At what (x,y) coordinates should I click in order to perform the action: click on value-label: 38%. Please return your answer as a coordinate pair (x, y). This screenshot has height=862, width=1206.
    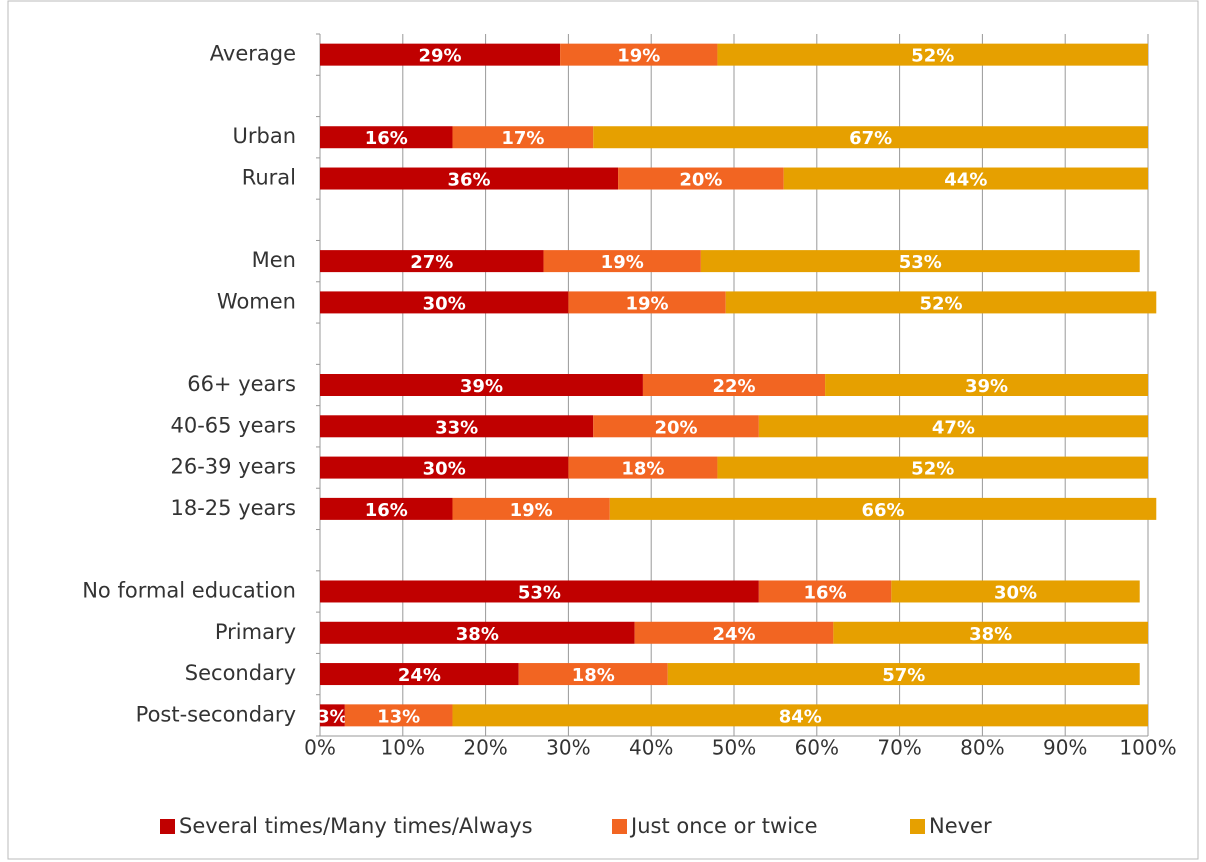
    Looking at the image, I should click on (477, 634).